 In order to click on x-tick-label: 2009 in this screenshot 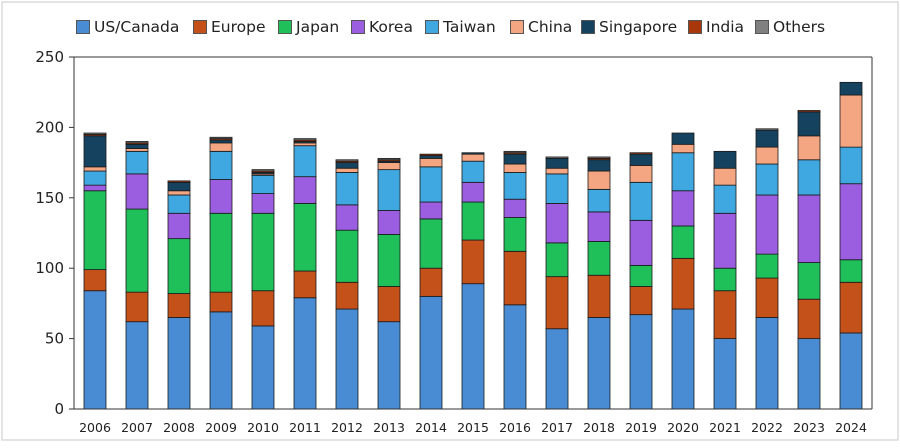, I will do `click(221, 427)`.